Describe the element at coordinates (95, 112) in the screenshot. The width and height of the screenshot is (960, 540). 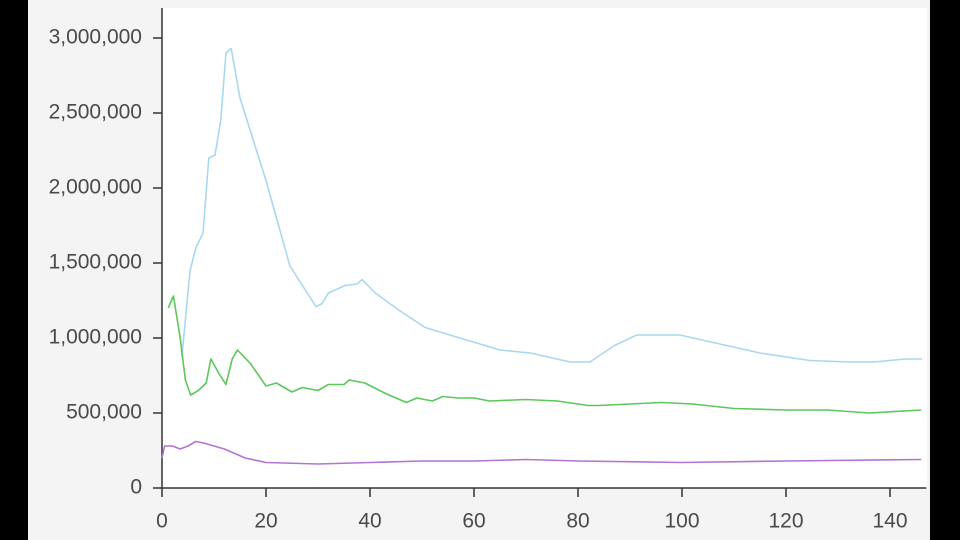
I see `y-tick-label: 2,500,000` at that location.